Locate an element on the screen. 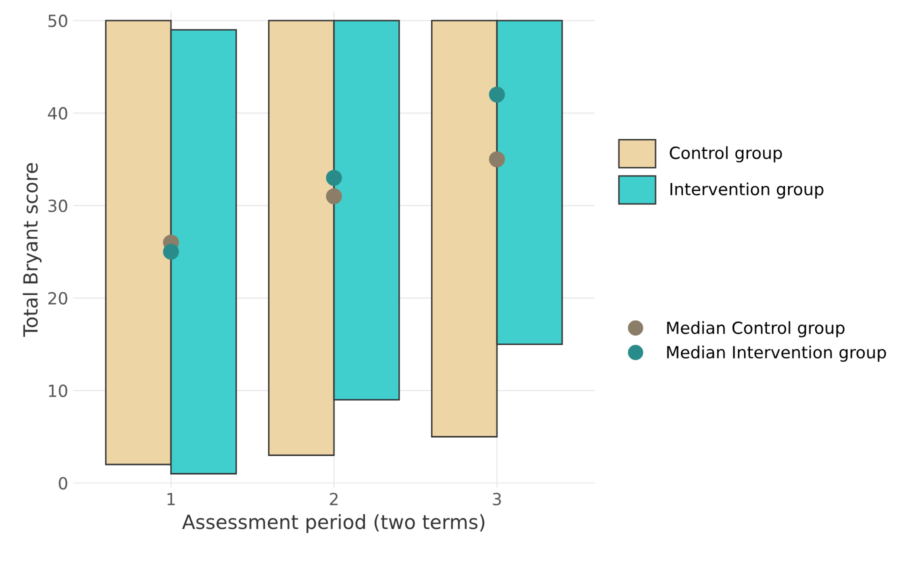 This screenshot has width=915, height=567. y-tick-label: 20 is located at coordinates (58, 298).